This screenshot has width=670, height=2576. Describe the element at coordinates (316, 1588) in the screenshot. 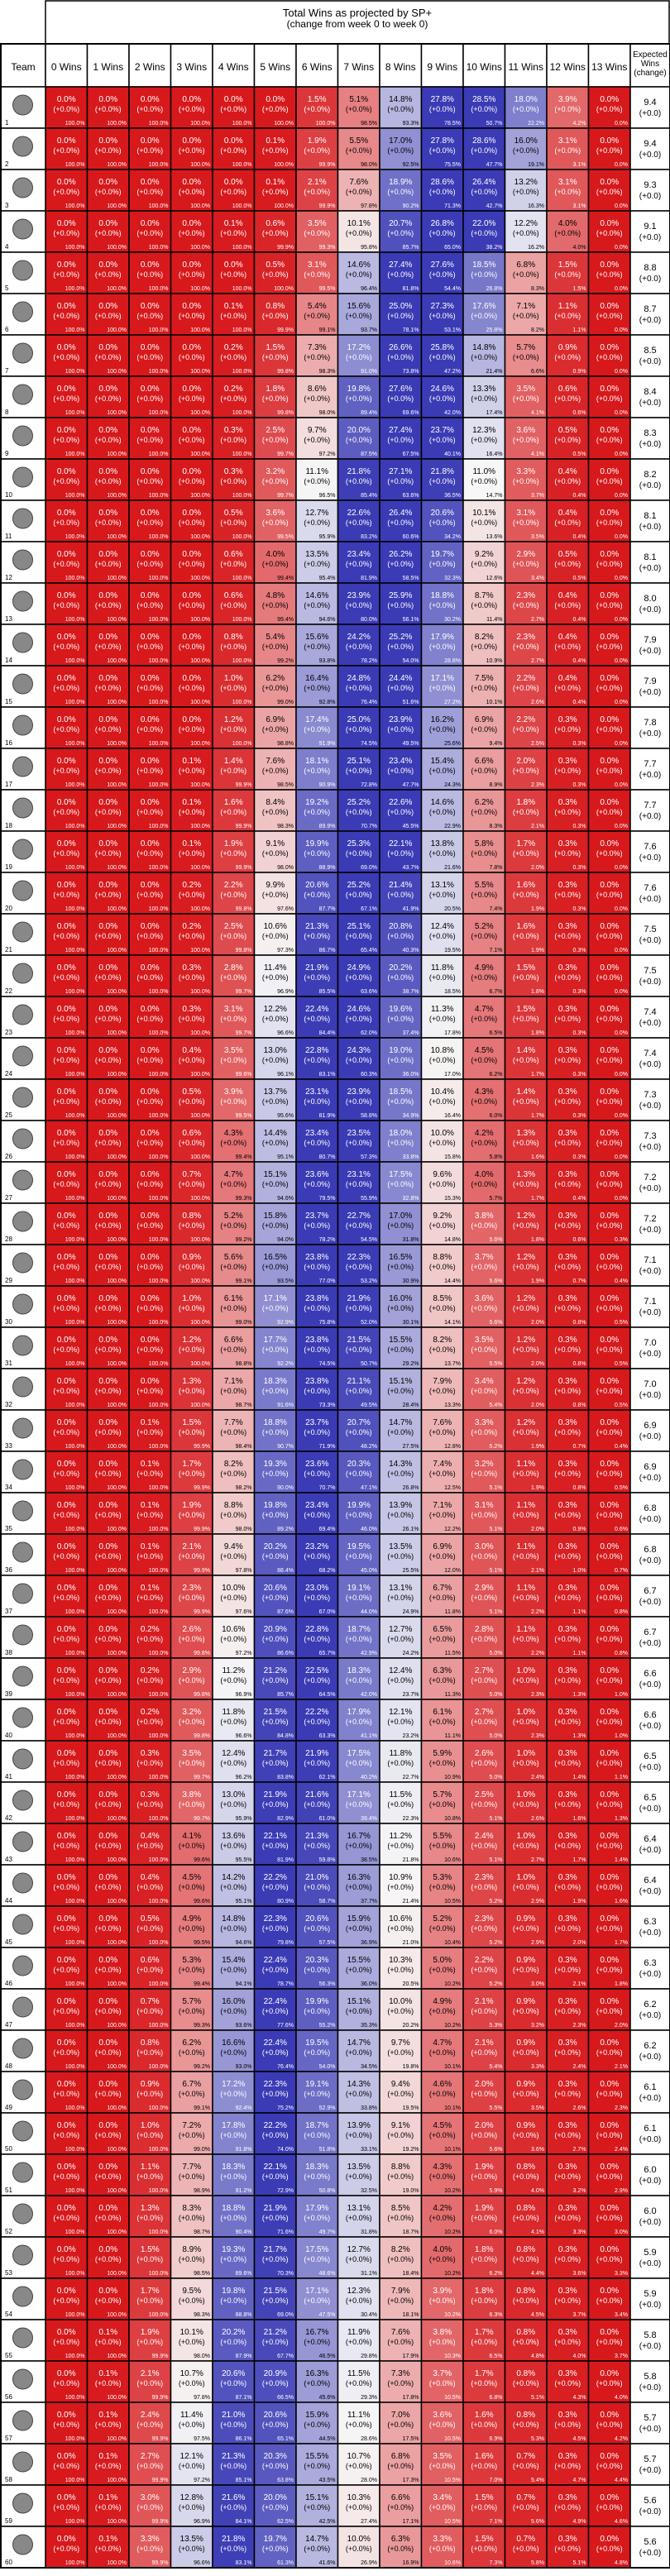

I see `cell-probability-label: 23.0%` at that location.